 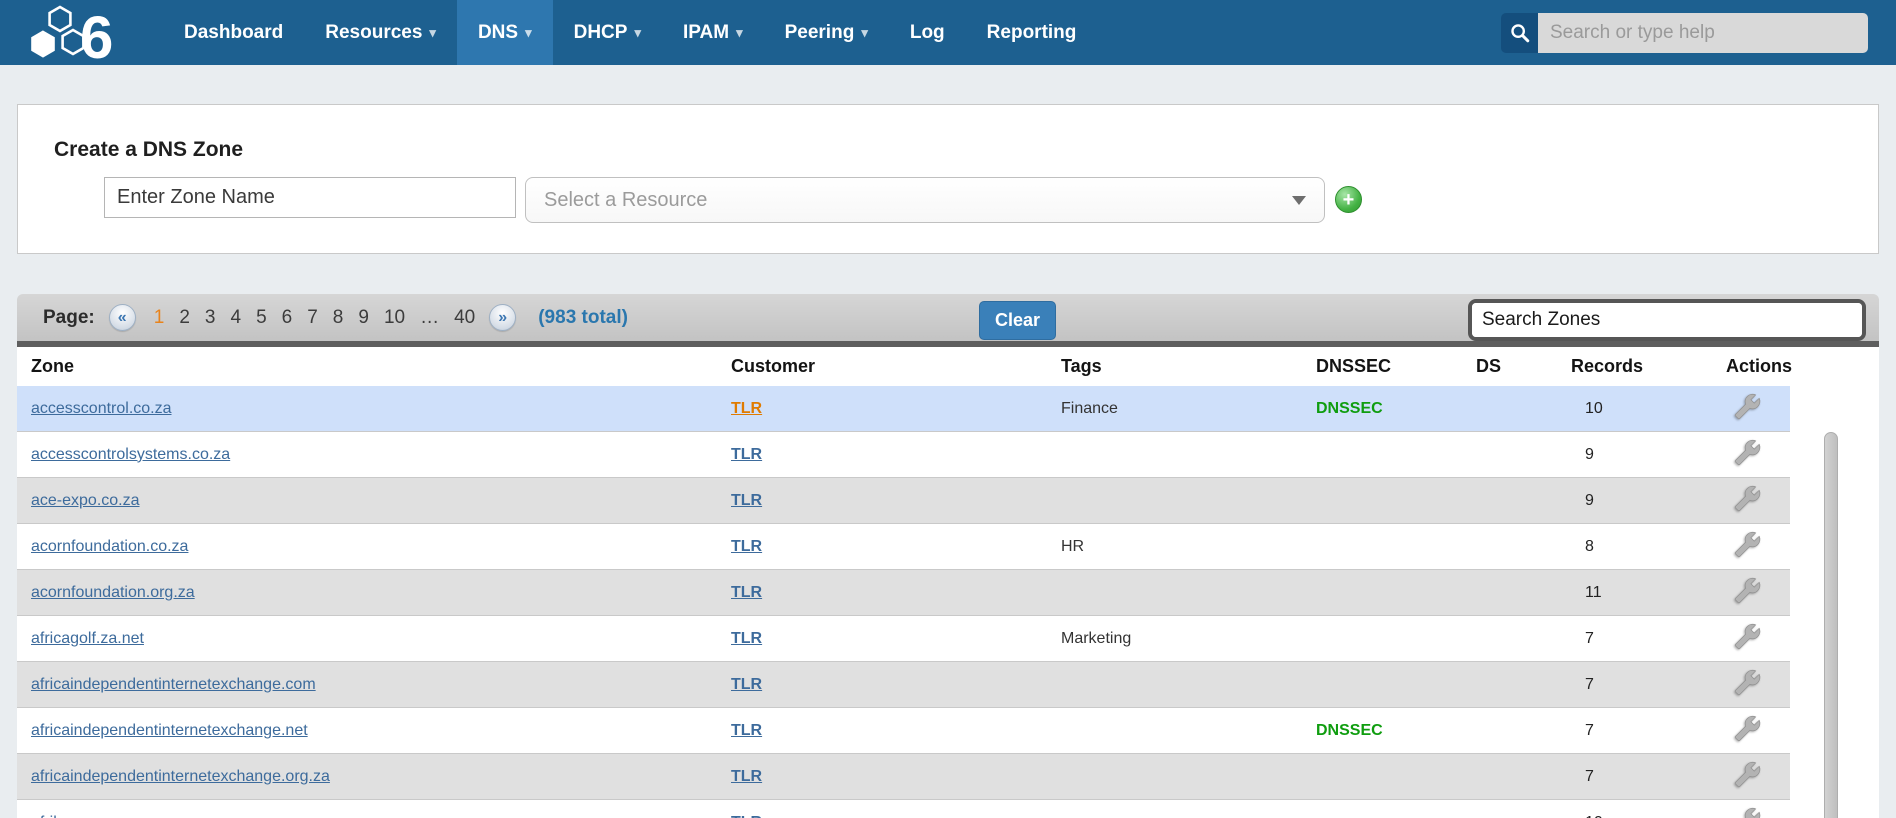 I want to click on nav-item-peering: Peering ▾, so click(x=826, y=32).